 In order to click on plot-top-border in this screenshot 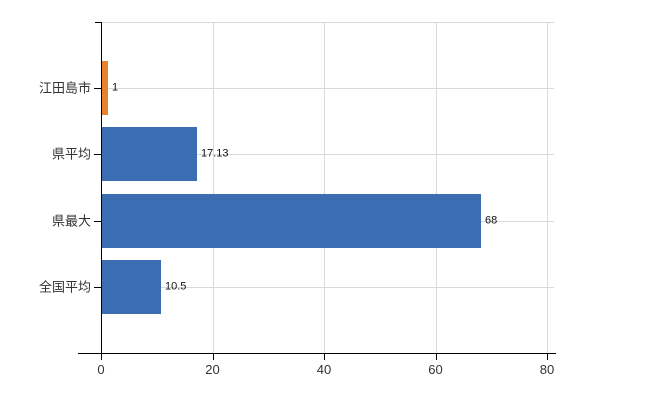, I will do `click(327, 22)`.